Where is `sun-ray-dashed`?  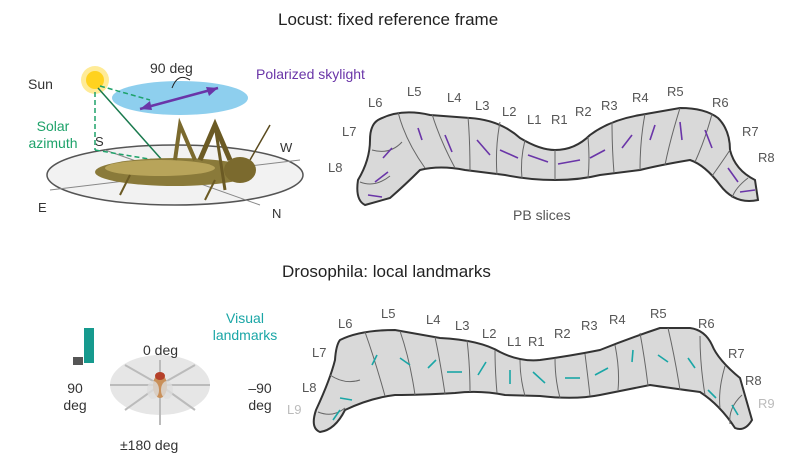
sun-ray-dashed is located at coordinates (125, 93).